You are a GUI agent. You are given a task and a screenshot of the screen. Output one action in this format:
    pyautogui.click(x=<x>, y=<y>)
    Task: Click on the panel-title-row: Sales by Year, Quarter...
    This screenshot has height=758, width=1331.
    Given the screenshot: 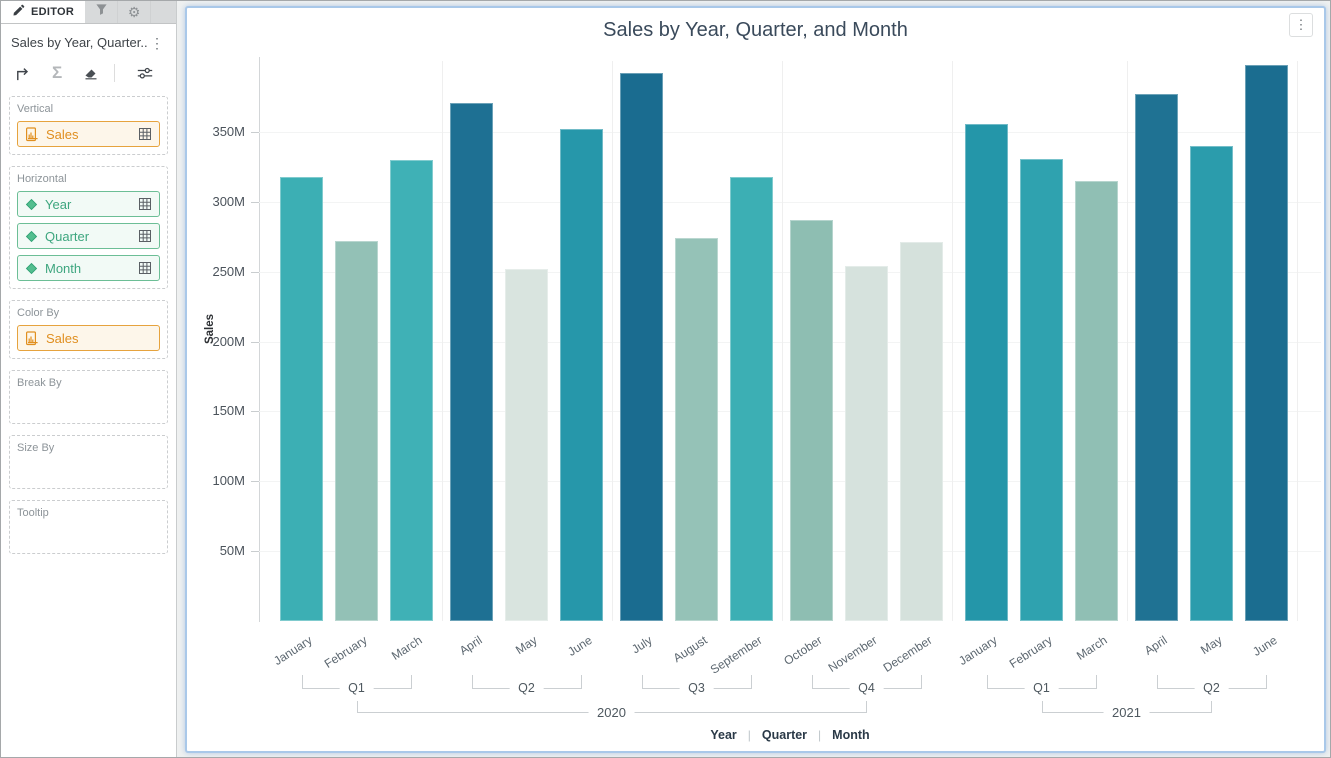 What is the action you would take?
    pyautogui.click(x=88, y=39)
    